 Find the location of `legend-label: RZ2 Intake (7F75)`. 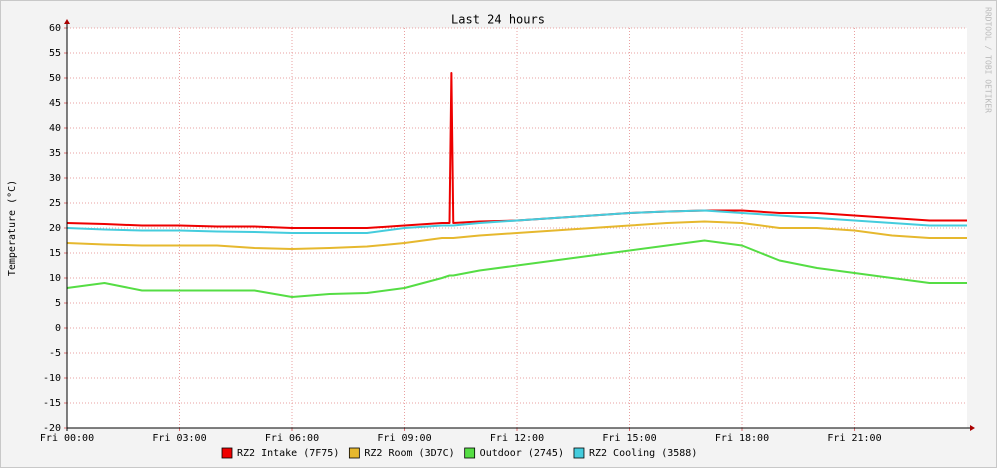

legend-label: RZ2 Intake (7F75) is located at coordinates (288, 453).